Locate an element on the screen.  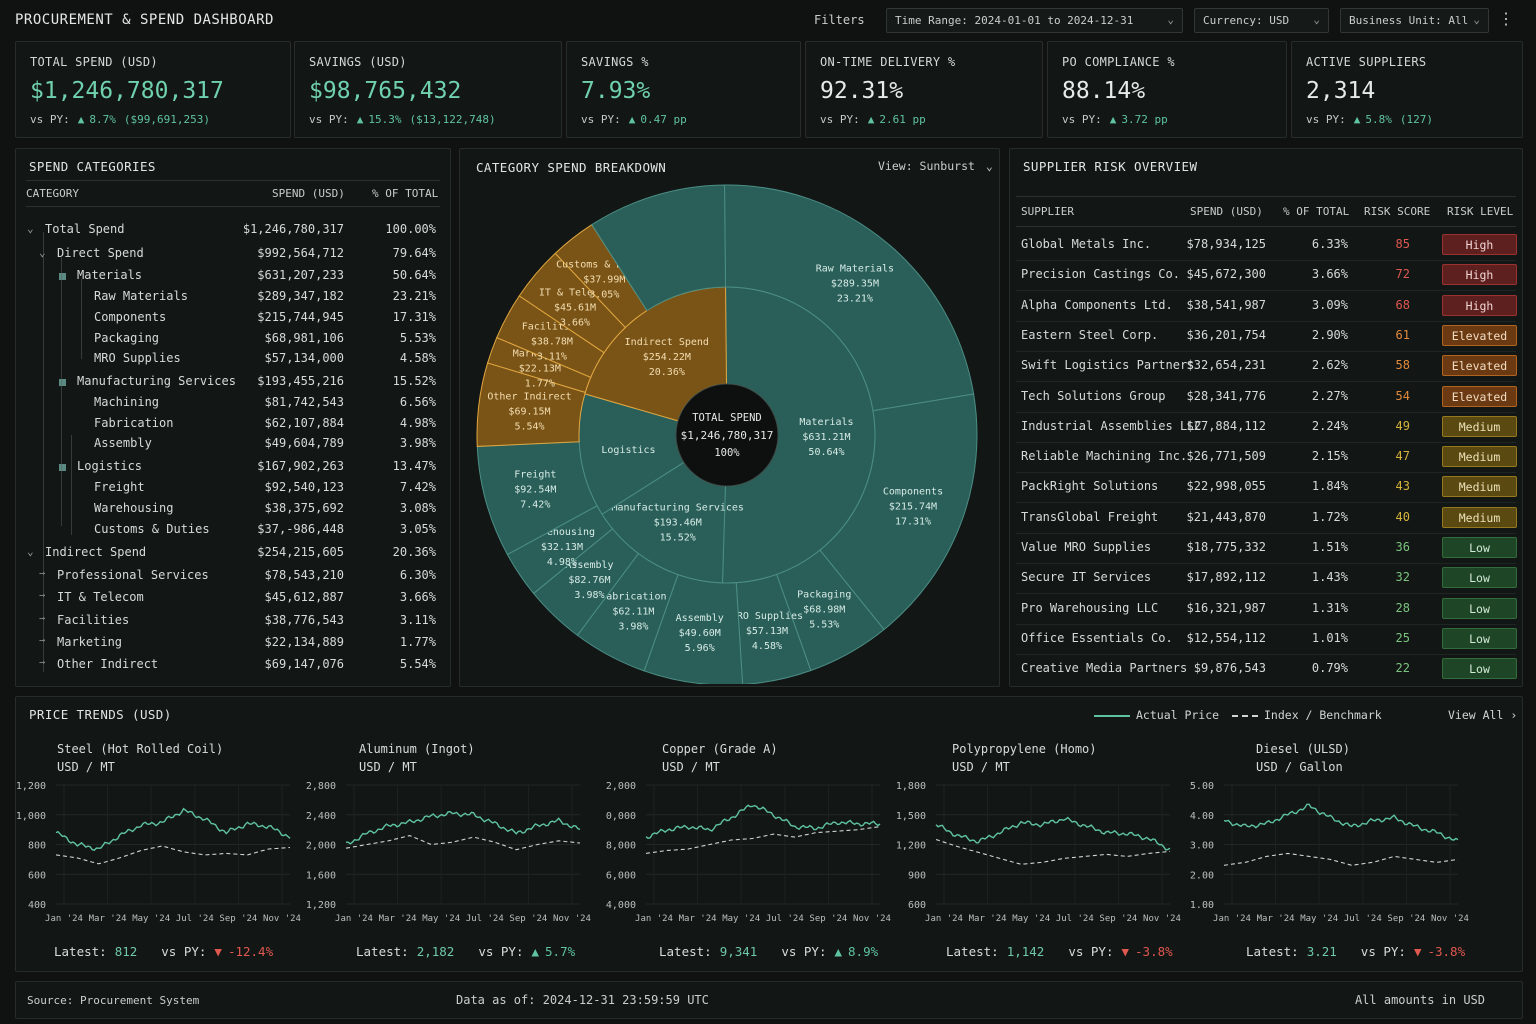
latest-value: 3.21 is located at coordinates (1321, 951).